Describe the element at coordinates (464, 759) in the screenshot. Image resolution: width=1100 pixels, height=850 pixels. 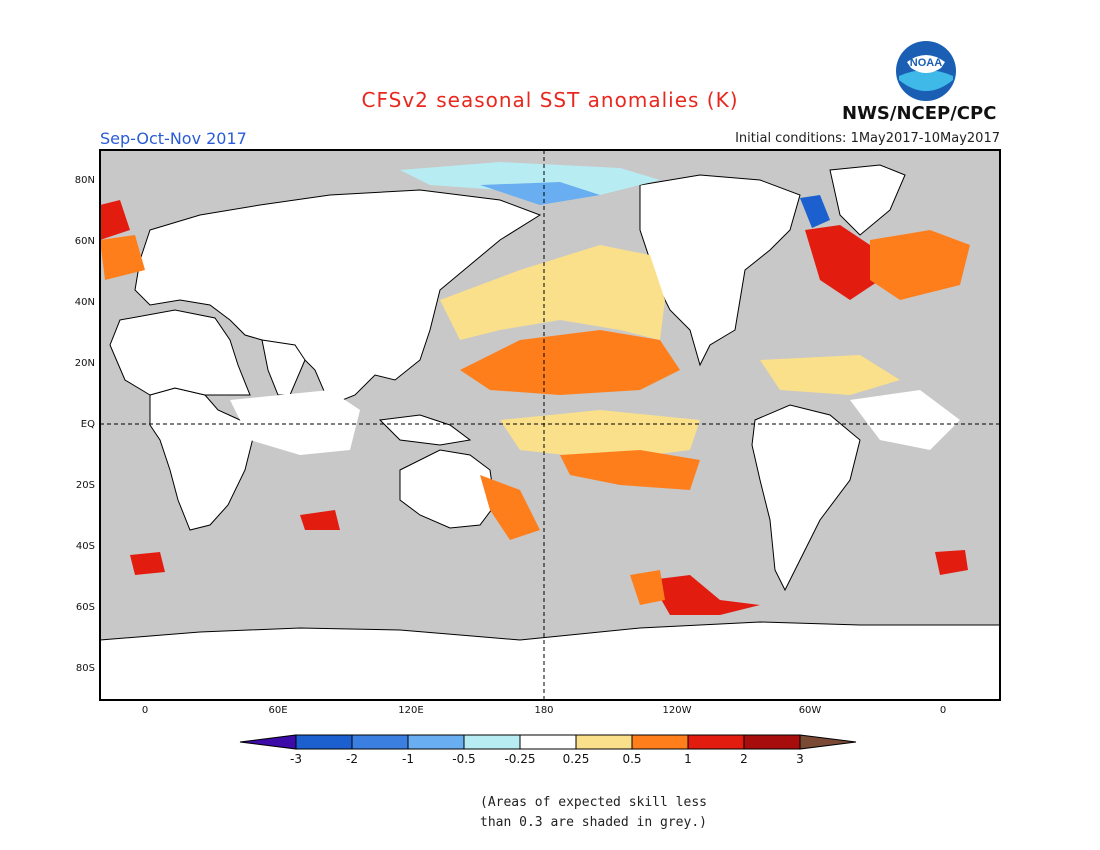
I see `colorbar-label: -0.5` at that location.